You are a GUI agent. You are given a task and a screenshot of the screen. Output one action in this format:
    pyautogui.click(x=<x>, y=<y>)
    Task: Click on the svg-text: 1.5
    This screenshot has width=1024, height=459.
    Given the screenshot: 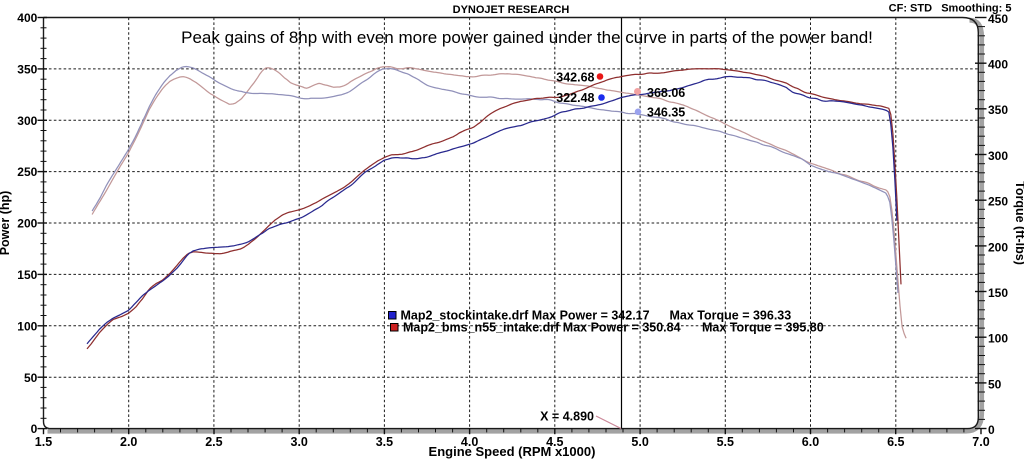 What is the action you would take?
    pyautogui.click(x=43, y=442)
    